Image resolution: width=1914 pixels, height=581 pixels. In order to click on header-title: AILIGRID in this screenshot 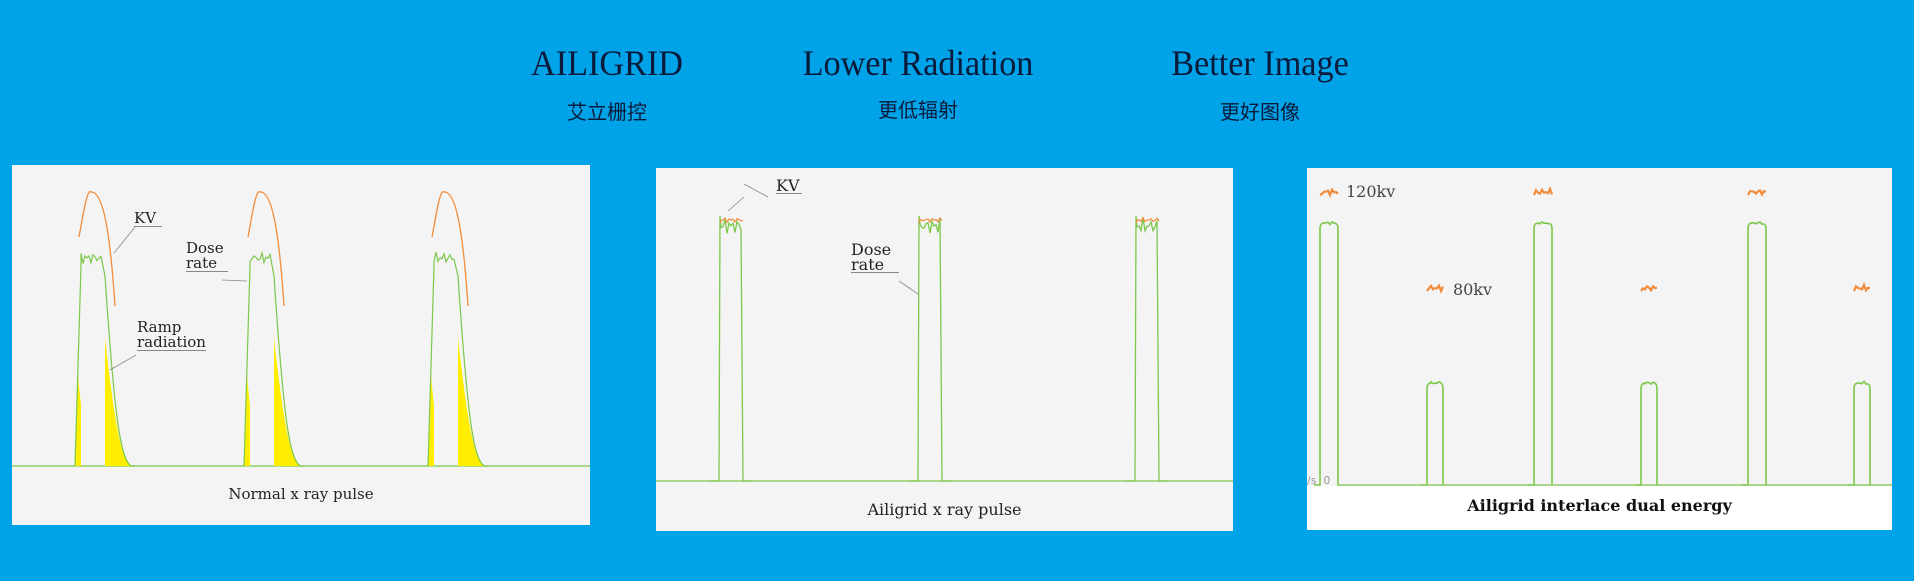, I will do `click(607, 63)`.